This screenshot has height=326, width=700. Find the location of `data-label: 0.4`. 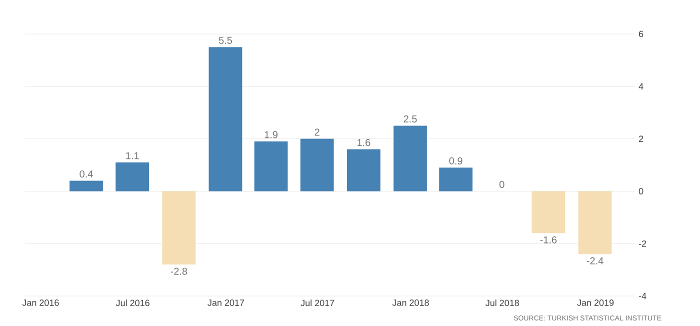

data-label: 0.4 is located at coordinates (86, 174).